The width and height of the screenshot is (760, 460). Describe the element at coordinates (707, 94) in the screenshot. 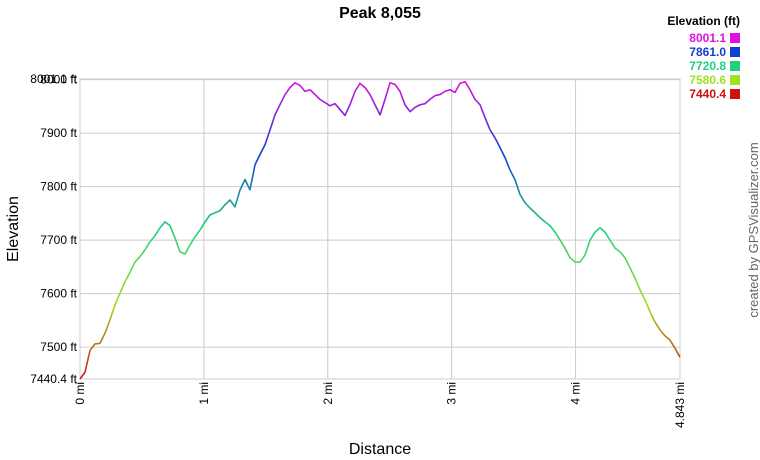

I see `legend-label: 7440.4` at that location.